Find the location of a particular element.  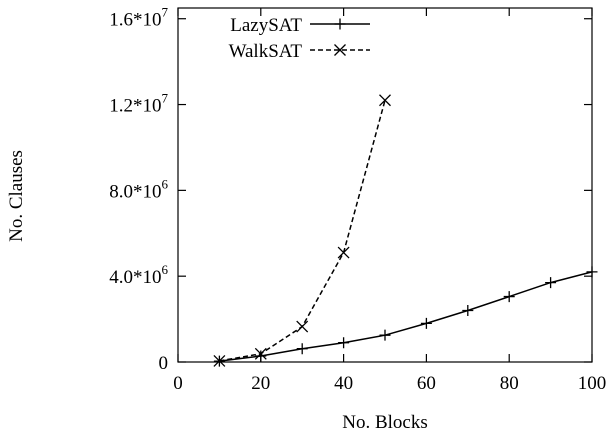

y-tick-label: 1.6*107 is located at coordinates (138, 18).